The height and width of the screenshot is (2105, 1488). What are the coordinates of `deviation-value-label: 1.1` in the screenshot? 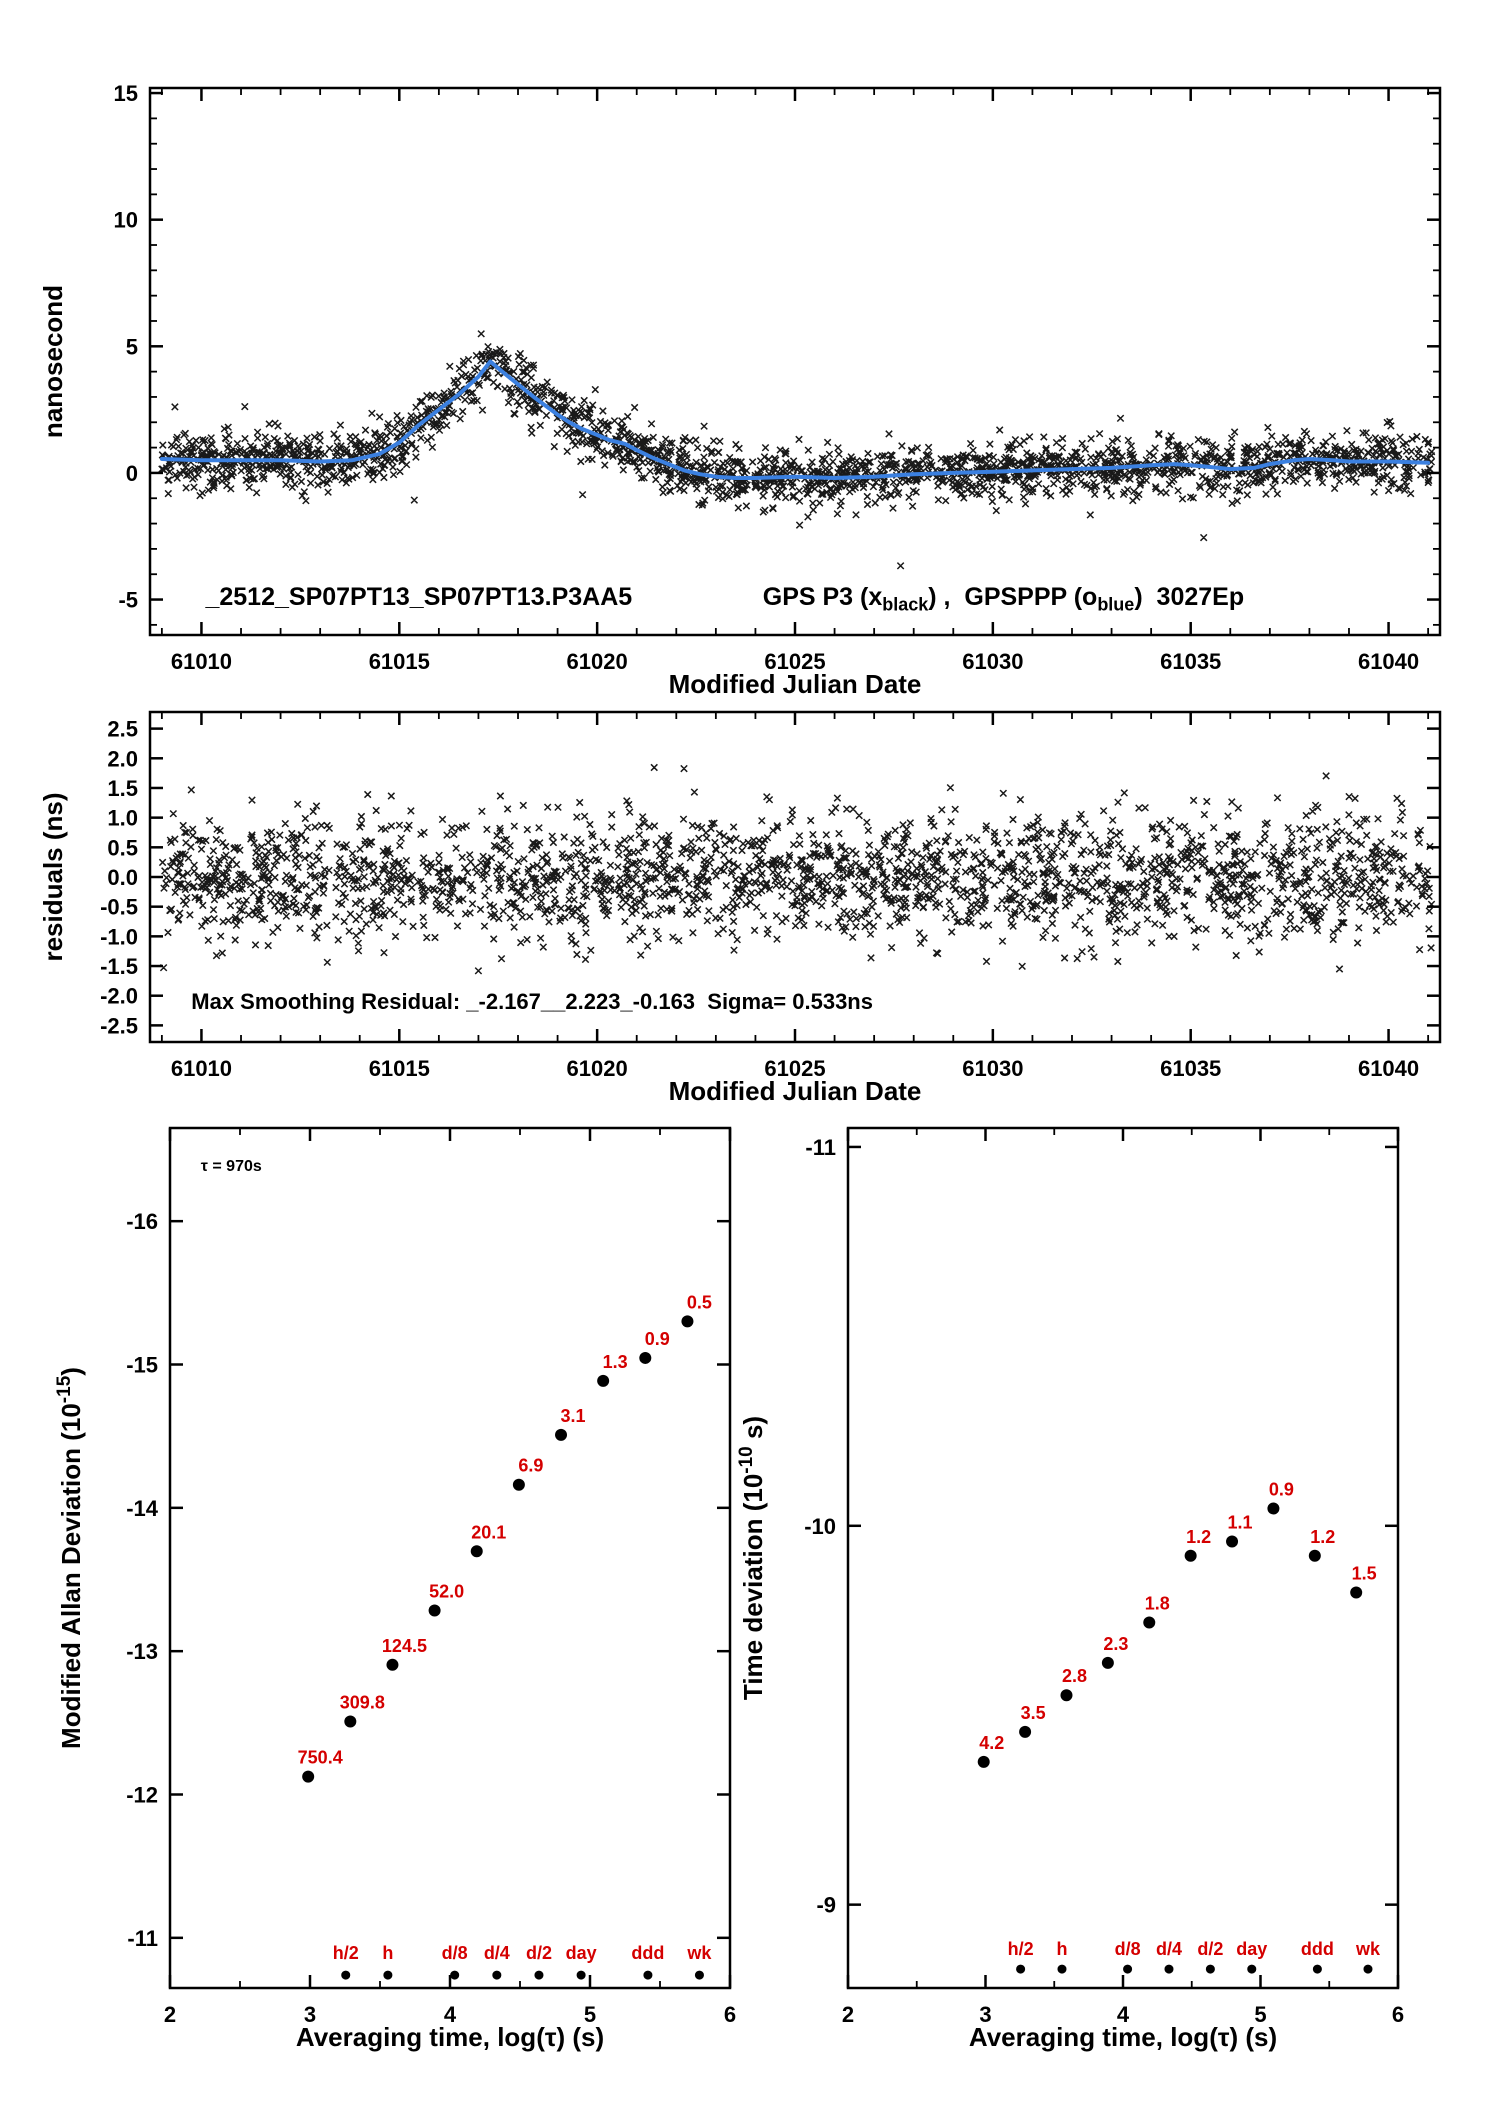 It's located at (1240, 1522).